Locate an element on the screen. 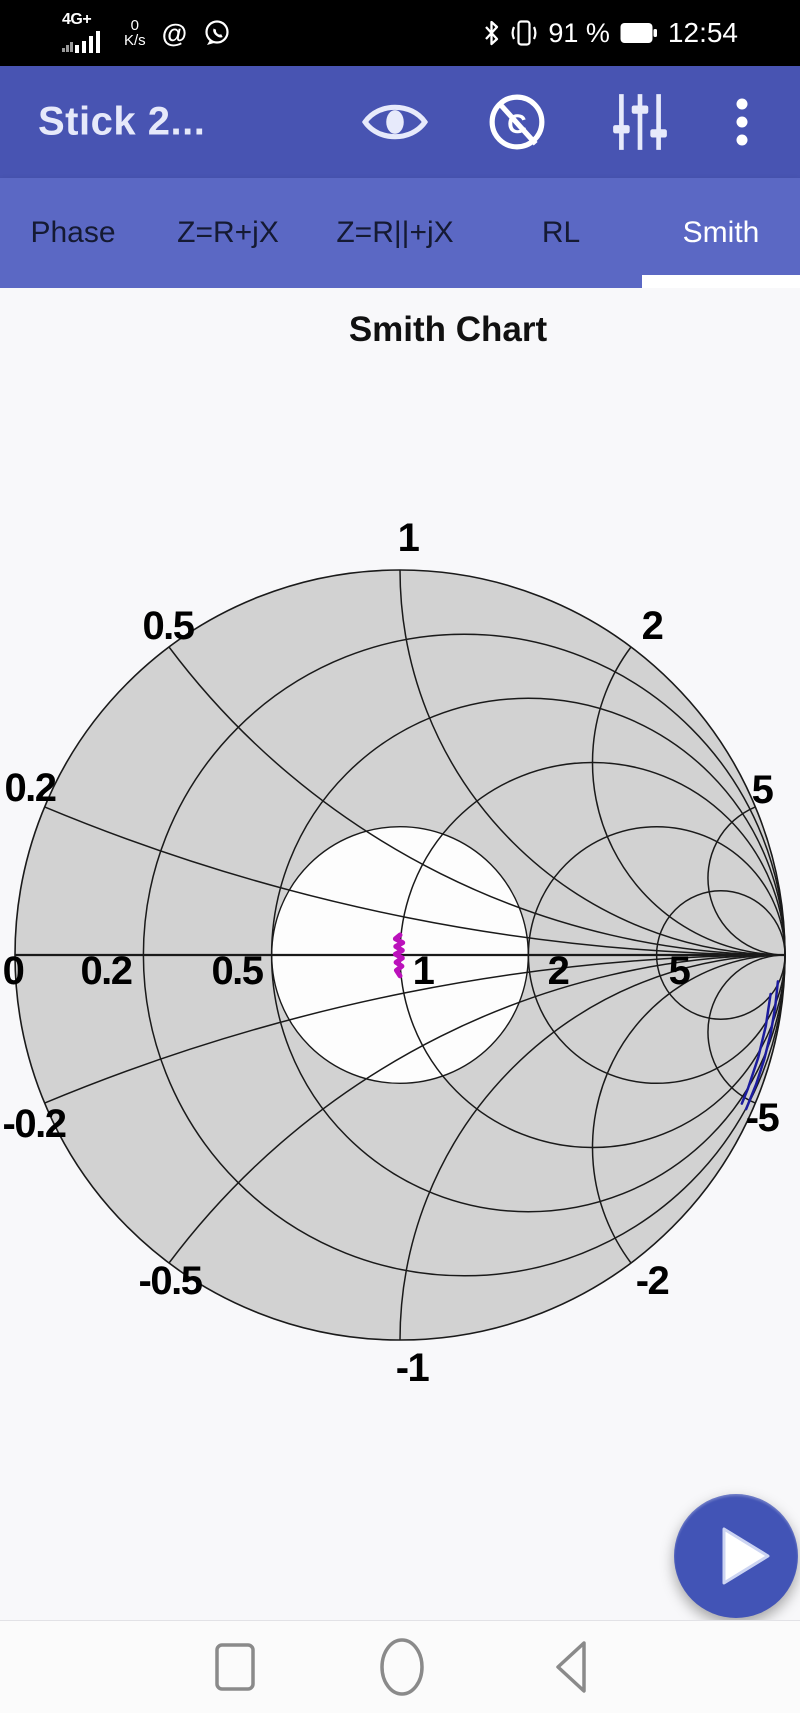 The width and height of the screenshot is (800, 1713). tab-label: Z=R+jX is located at coordinates (228, 232).